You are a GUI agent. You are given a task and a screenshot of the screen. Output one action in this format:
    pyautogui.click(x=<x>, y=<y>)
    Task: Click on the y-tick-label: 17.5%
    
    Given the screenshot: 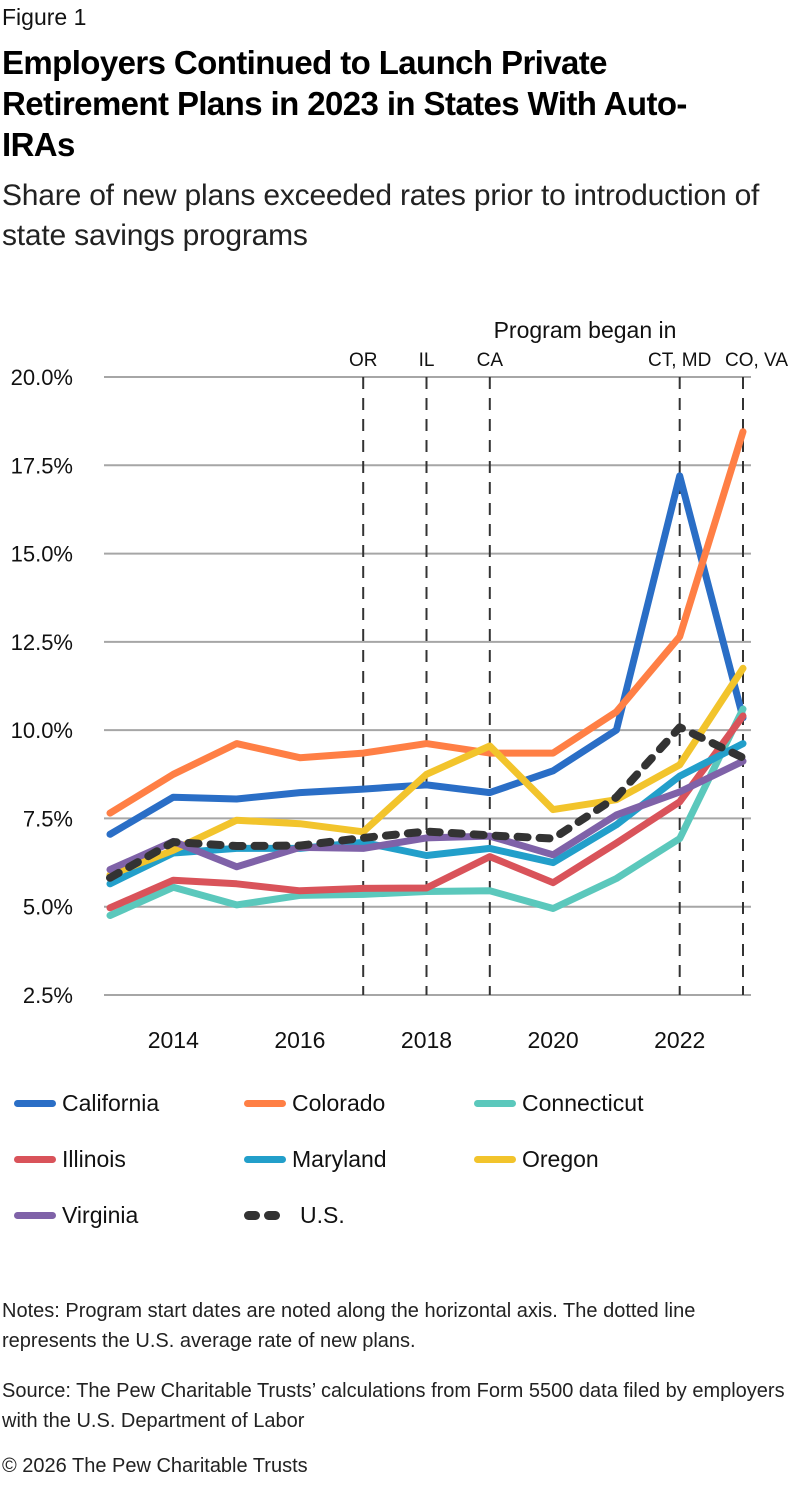 What is the action you would take?
    pyautogui.click(x=42, y=465)
    